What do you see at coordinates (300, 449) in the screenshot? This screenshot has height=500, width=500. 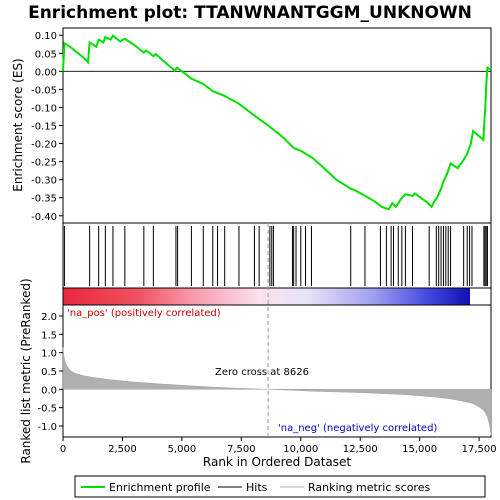 I see `x-tick-label: 10,000` at bounding box center [300, 449].